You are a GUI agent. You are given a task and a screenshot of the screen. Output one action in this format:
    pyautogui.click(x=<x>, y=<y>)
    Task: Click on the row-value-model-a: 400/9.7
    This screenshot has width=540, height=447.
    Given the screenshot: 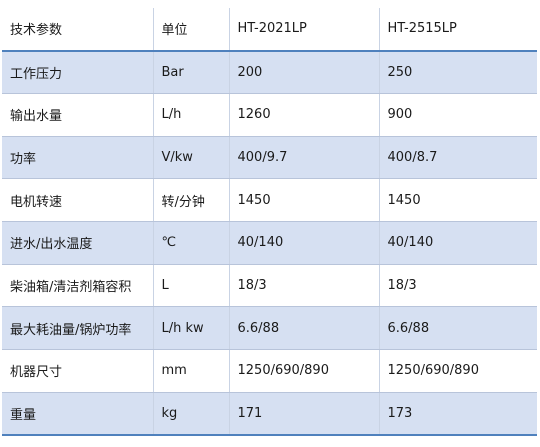 What is the action you would take?
    pyautogui.click(x=304, y=158)
    